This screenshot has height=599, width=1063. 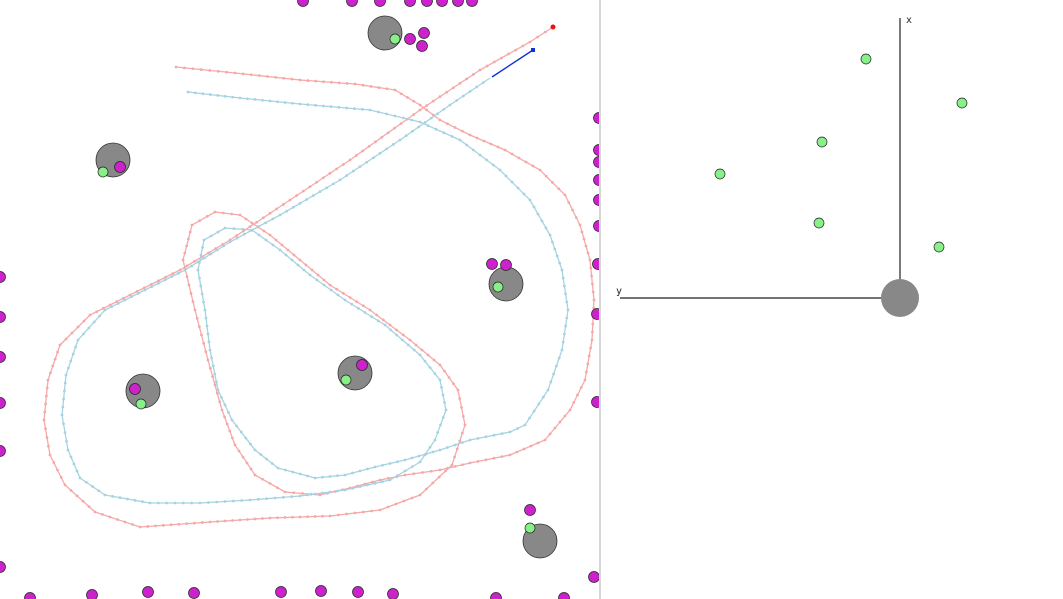 What do you see at coordinates (600, 299) in the screenshot?
I see `panel-divider` at bounding box center [600, 299].